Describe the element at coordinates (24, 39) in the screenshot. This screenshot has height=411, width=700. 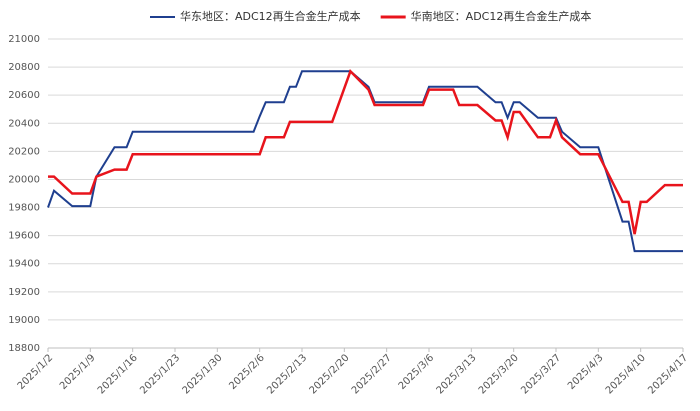
I see `y-tick-label: 21000` at that location.